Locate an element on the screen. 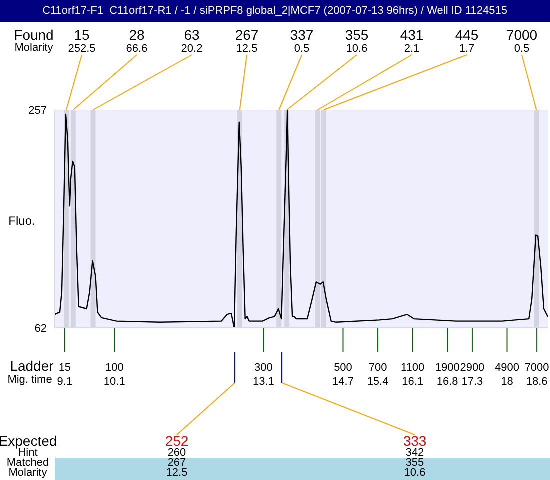 The height and width of the screenshot is (480, 550). text: 12.5 is located at coordinates (177, 473).